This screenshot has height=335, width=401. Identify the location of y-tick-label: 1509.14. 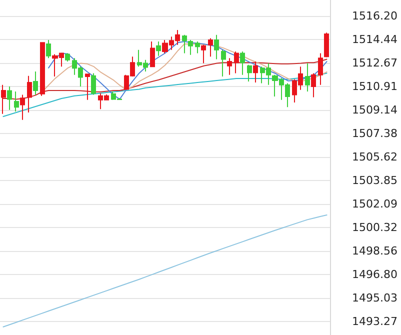
(375, 109).